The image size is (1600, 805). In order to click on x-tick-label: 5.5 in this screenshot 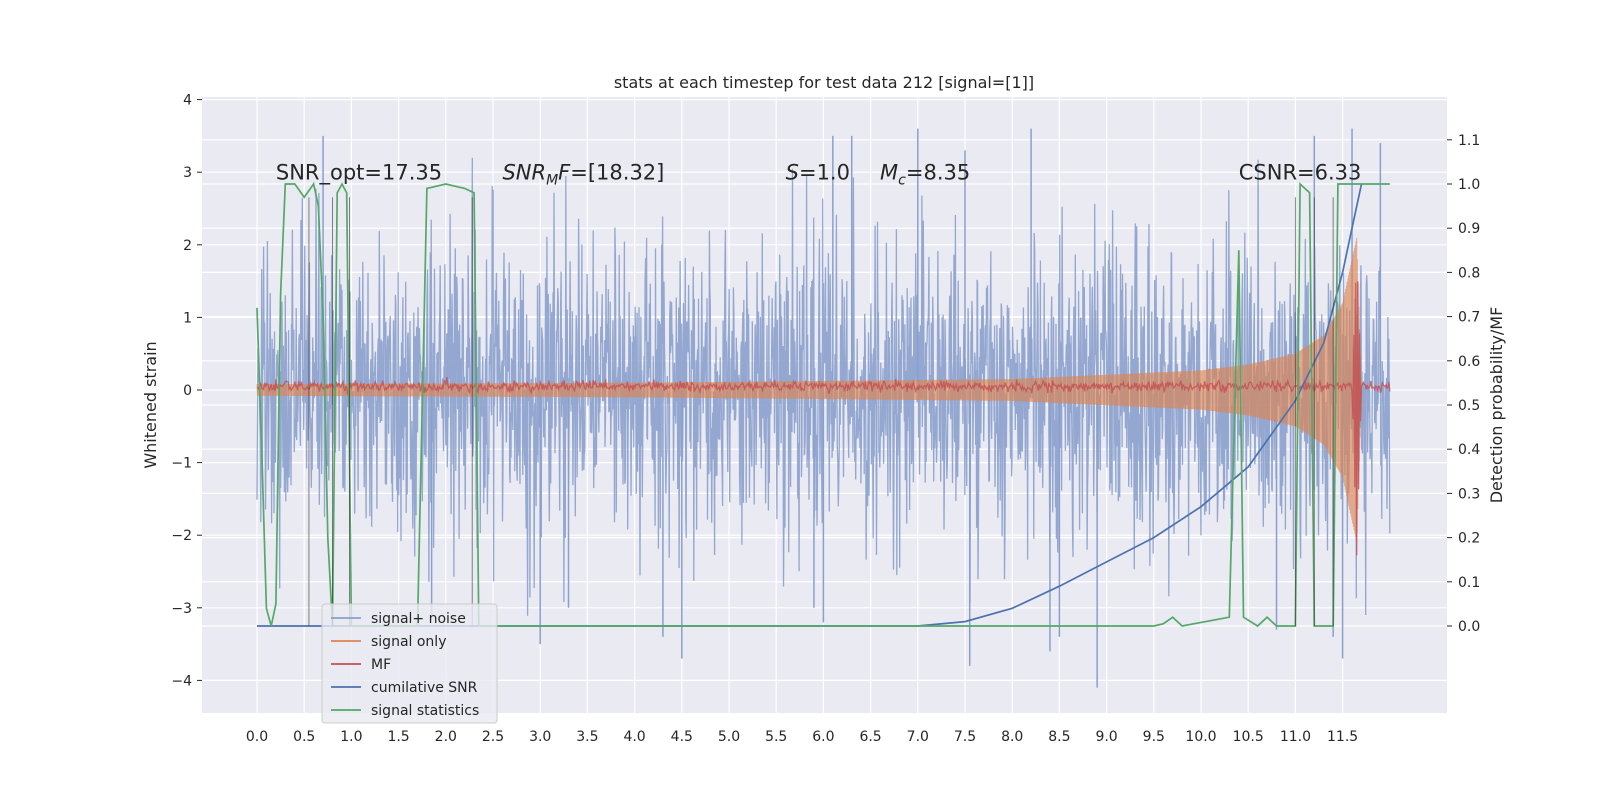, I will do `click(776, 737)`.